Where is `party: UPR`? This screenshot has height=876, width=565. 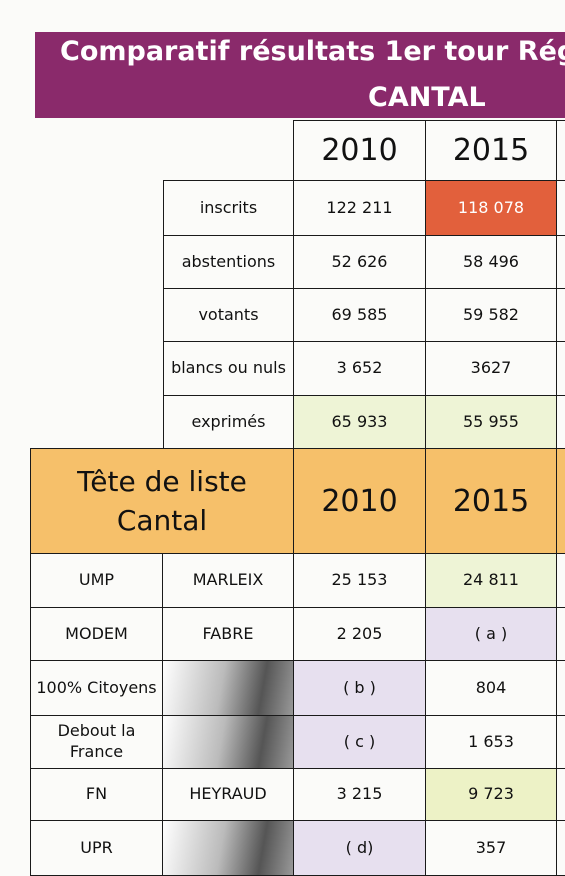 party: UPR is located at coordinates (96, 848).